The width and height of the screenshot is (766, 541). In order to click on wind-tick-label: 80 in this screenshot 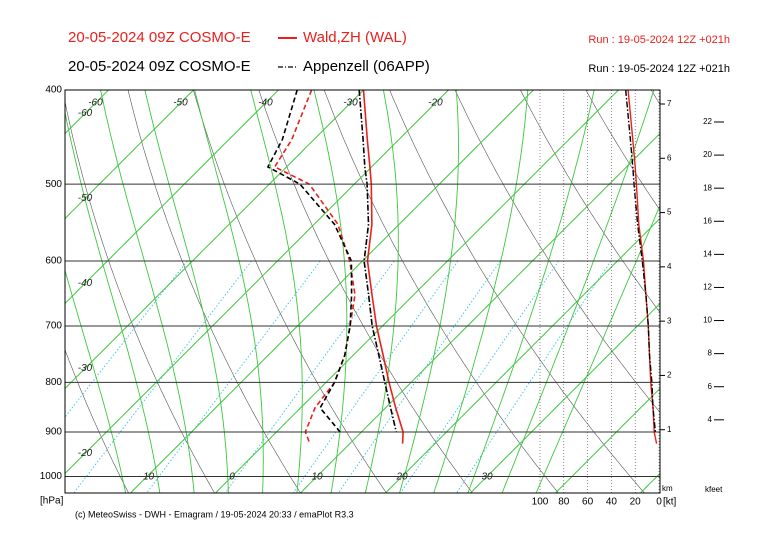, I will do `click(564, 502)`.